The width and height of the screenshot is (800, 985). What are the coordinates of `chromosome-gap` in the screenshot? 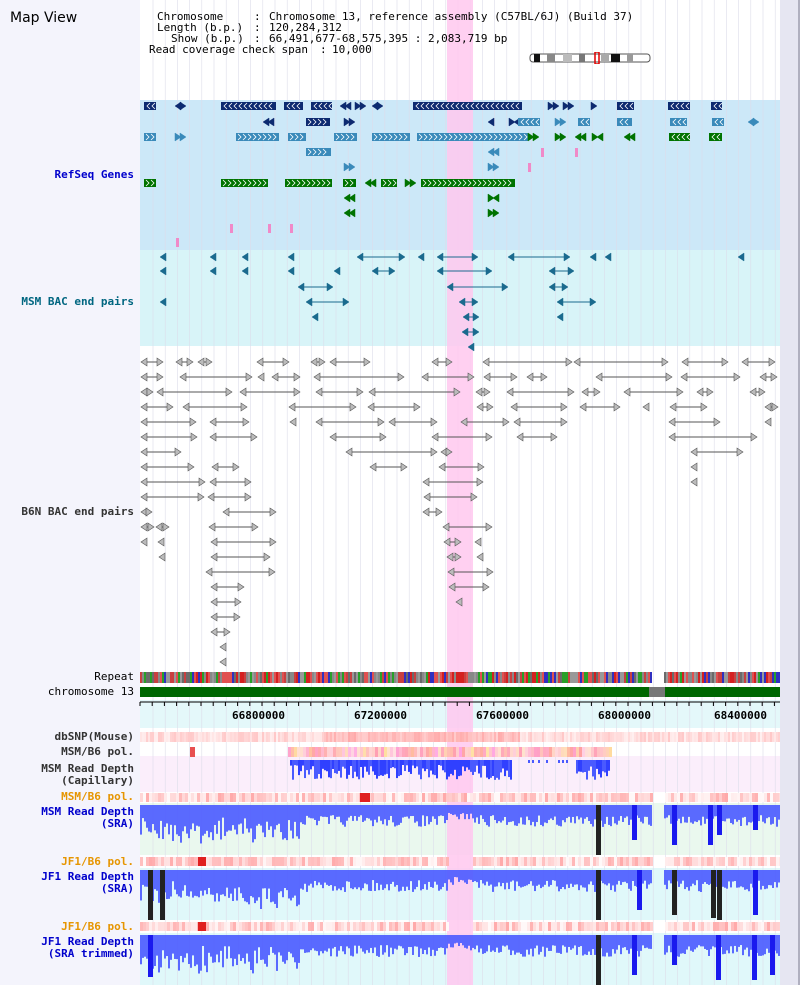 It's located at (657, 692).